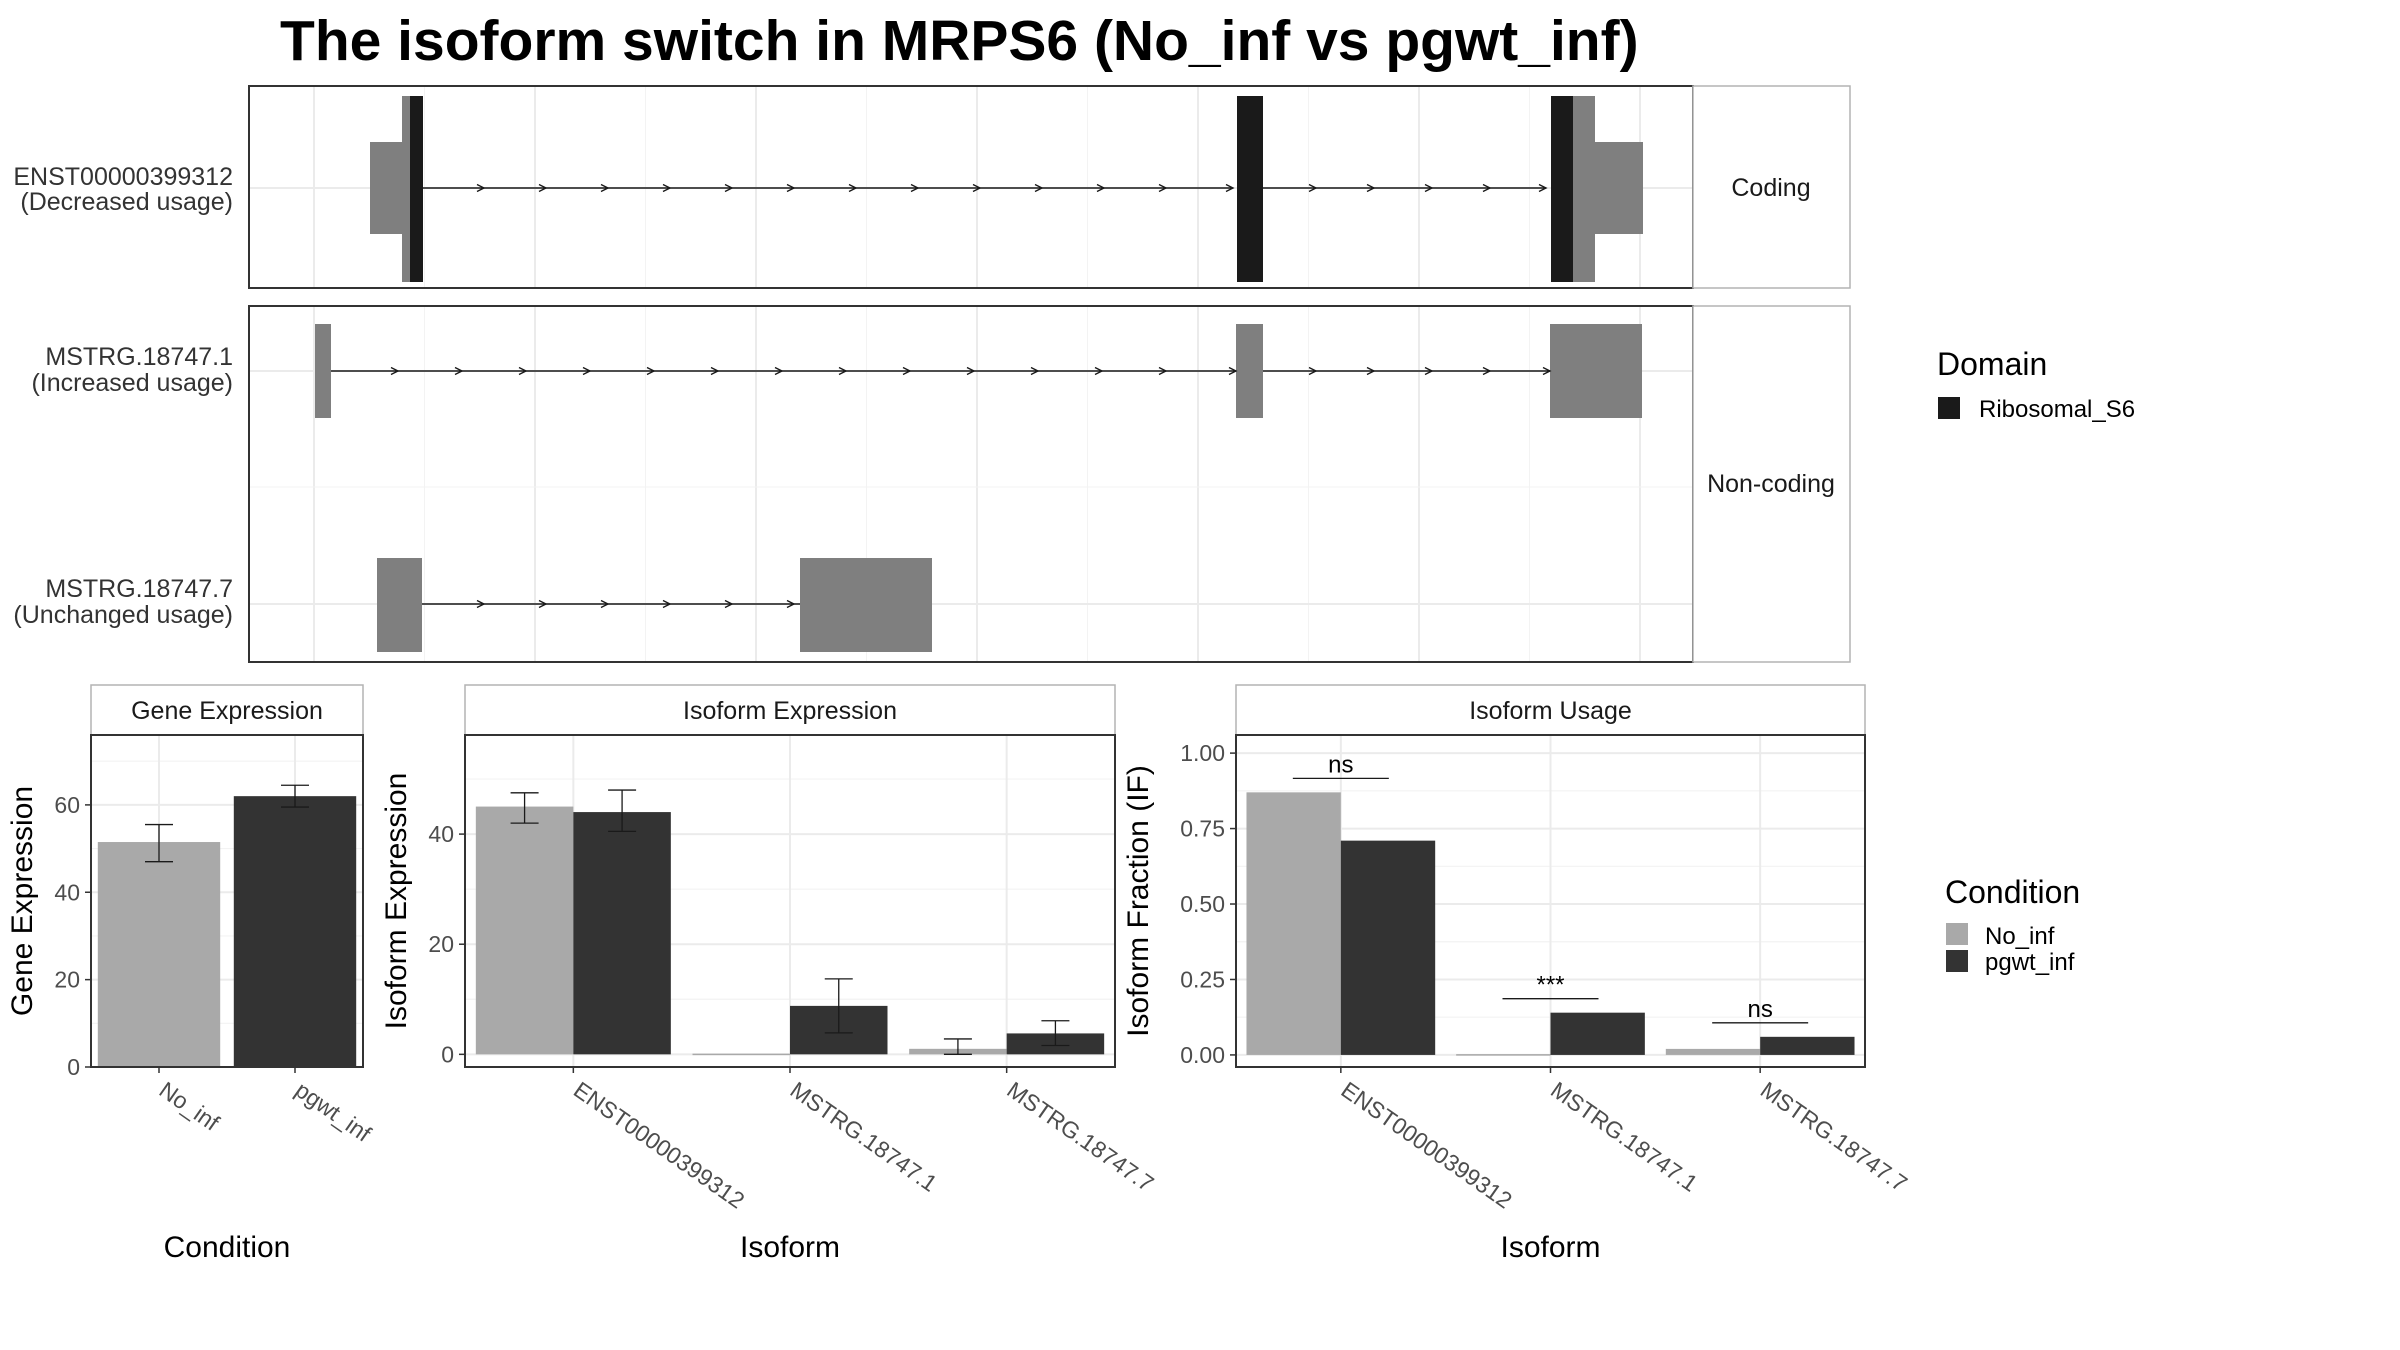  Describe the element at coordinates (2030, 962) in the screenshot. I see `condition-legend-label-pgwt-inf: pgwt_inf` at that location.